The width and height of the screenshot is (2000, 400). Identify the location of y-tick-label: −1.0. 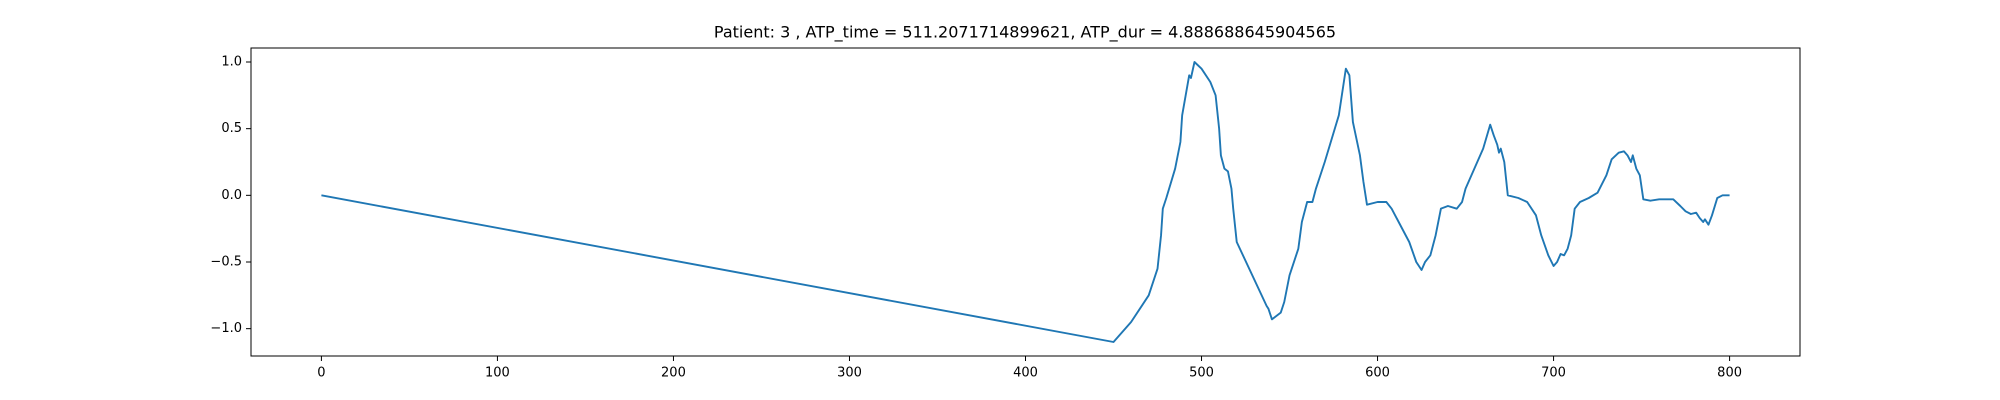
(226, 328).